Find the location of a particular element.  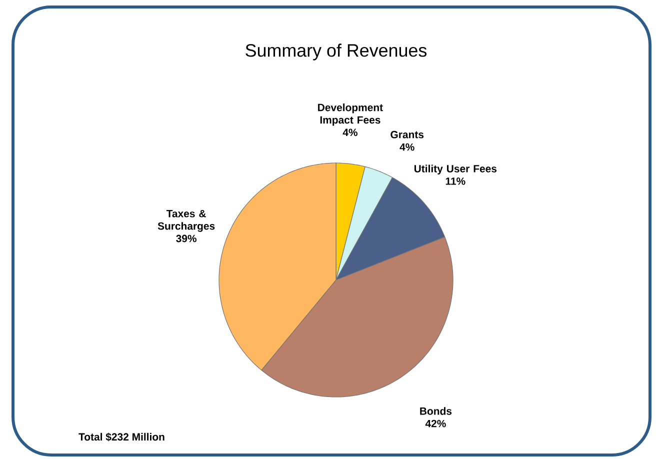

slice-label: Development Impact Fees is located at coordinates (350, 115).